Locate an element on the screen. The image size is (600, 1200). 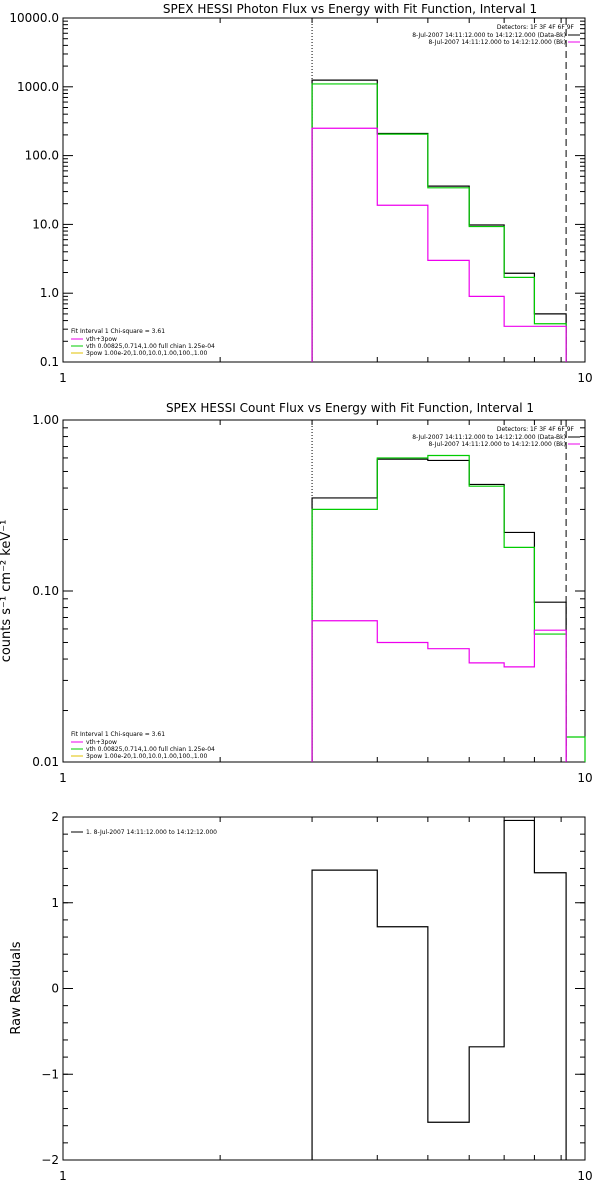
y-tick-label: 0 is located at coordinates (55, 989).